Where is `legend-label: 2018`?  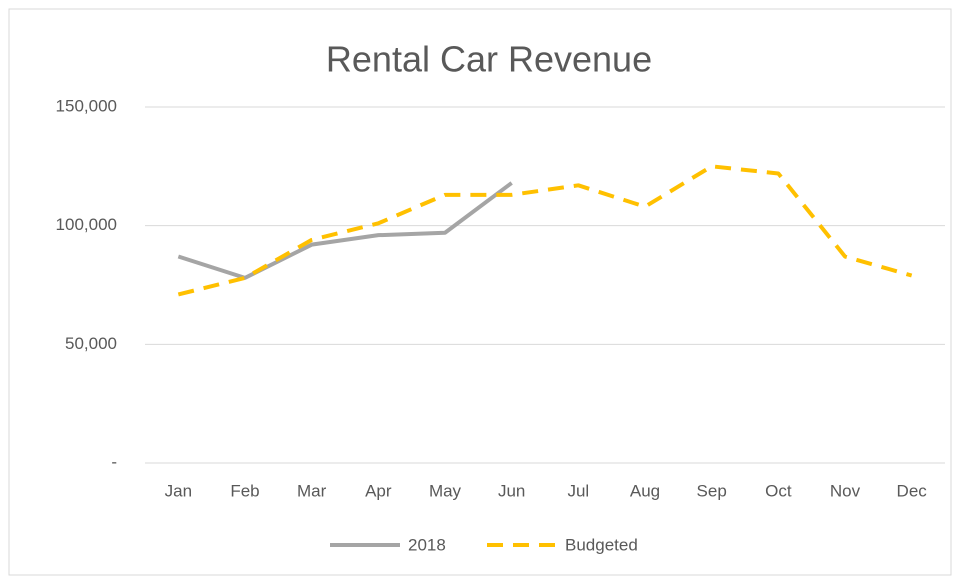 legend-label: 2018 is located at coordinates (427, 544).